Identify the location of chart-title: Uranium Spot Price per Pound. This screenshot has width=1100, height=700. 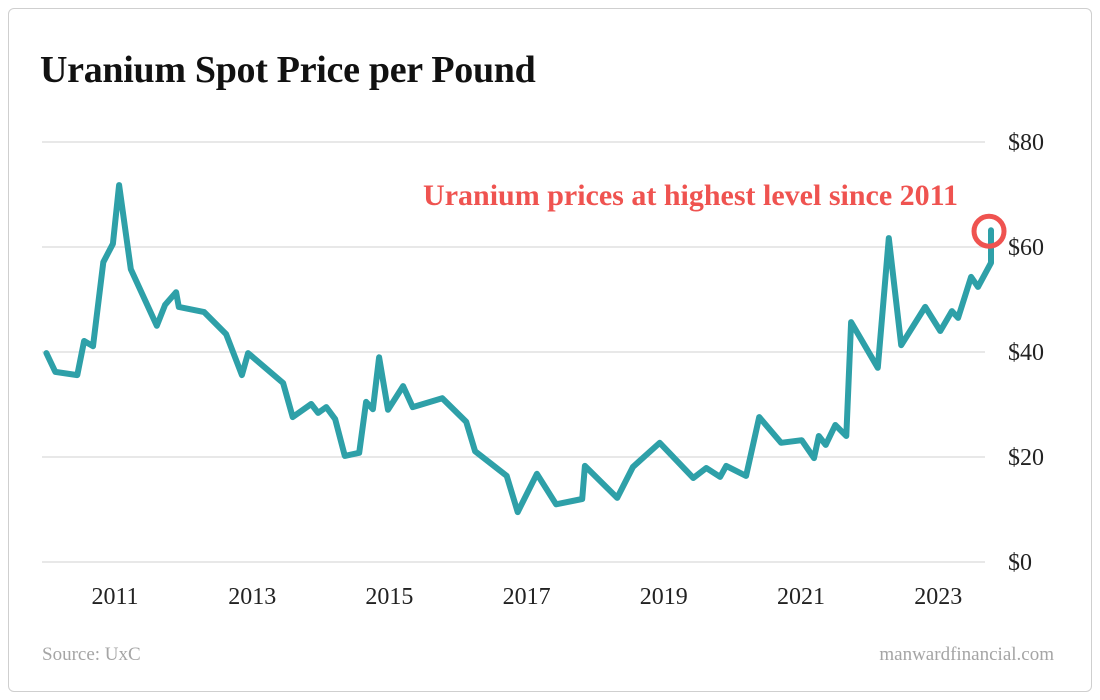
(288, 70).